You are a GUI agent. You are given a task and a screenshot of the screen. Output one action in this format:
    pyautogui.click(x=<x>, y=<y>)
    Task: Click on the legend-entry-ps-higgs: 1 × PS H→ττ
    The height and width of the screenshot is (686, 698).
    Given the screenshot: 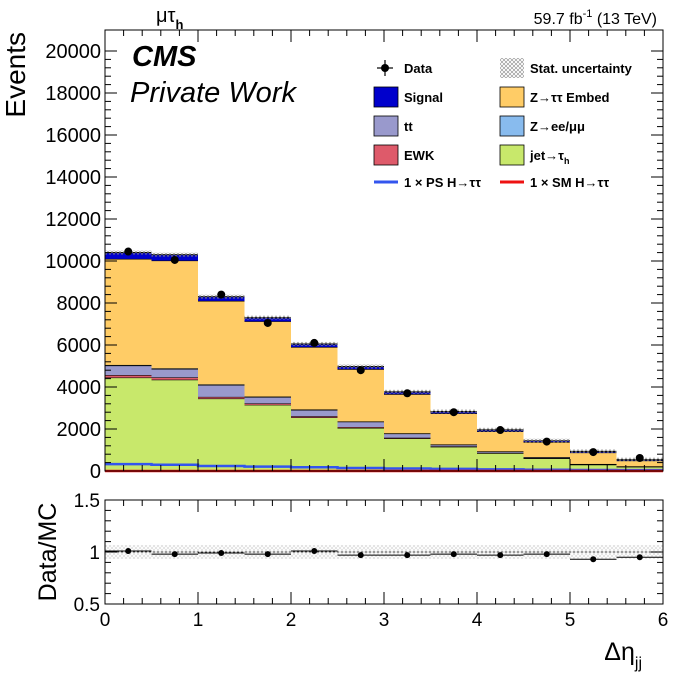 What is the action you would take?
    pyautogui.click(x=427, y=182)
    